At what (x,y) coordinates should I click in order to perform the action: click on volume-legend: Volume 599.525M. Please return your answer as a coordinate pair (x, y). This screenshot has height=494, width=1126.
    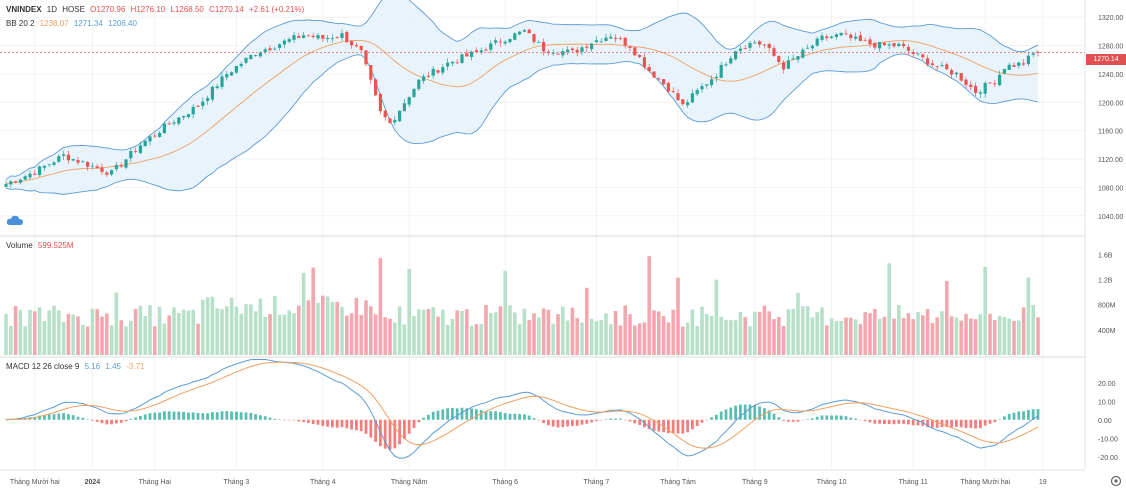
    Looking at the image, I should click on (41, 245).